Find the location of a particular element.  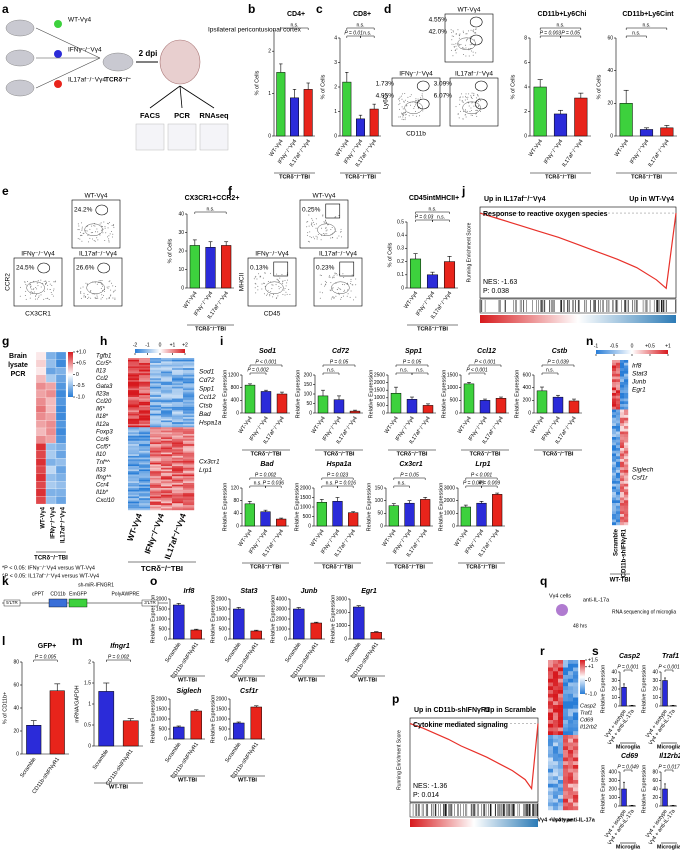

y-tick-label: 1000 is located at coordinates (452, 388).